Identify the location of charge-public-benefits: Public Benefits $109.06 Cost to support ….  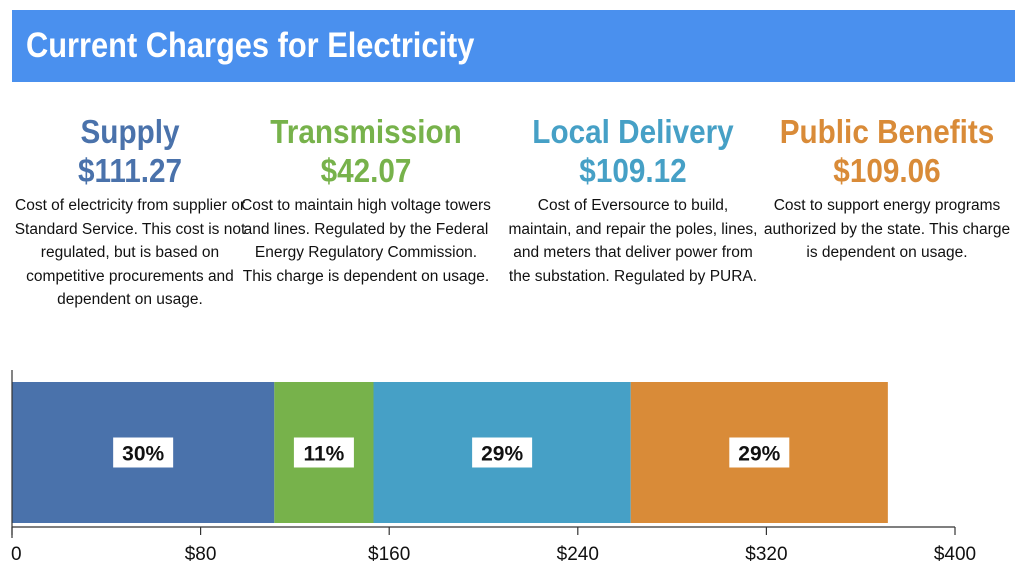
(887, 188).